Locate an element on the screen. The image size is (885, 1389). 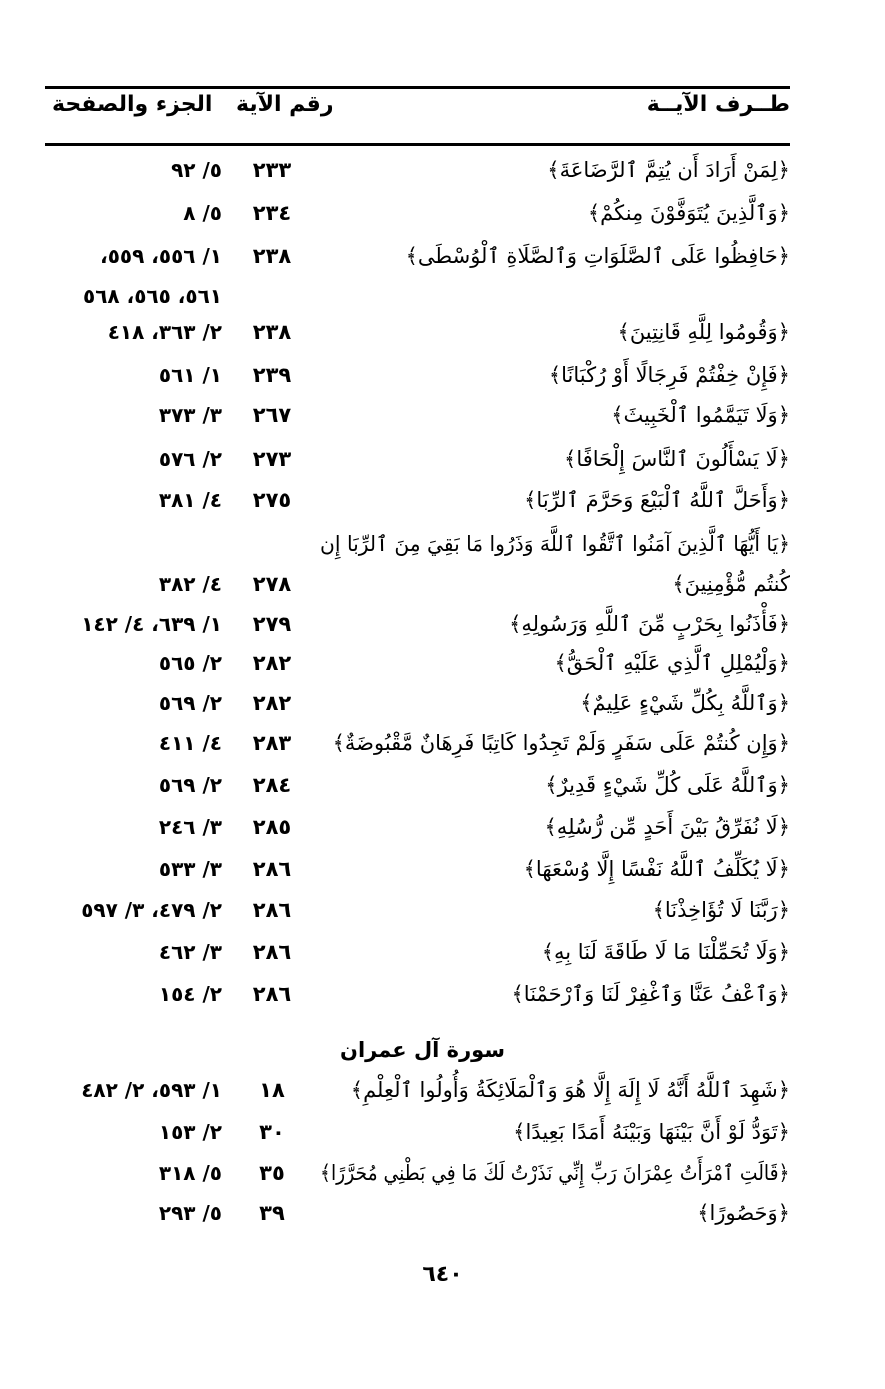
verse-excerpt: ﴿وَٱلَّذِينَ يُتَوَفَّوْنَ مِنكُمْ﴾ is located at coordinates (688, 213).